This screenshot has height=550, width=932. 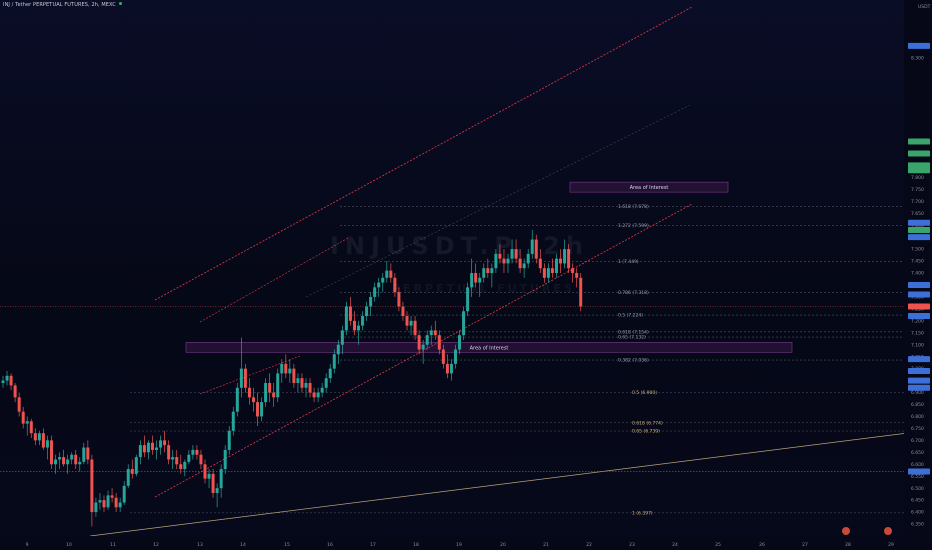 What do you see at coordinates (287, 545) in the screenshot?
I see `x-tick-label: 15` at bounding box center [287, 545].